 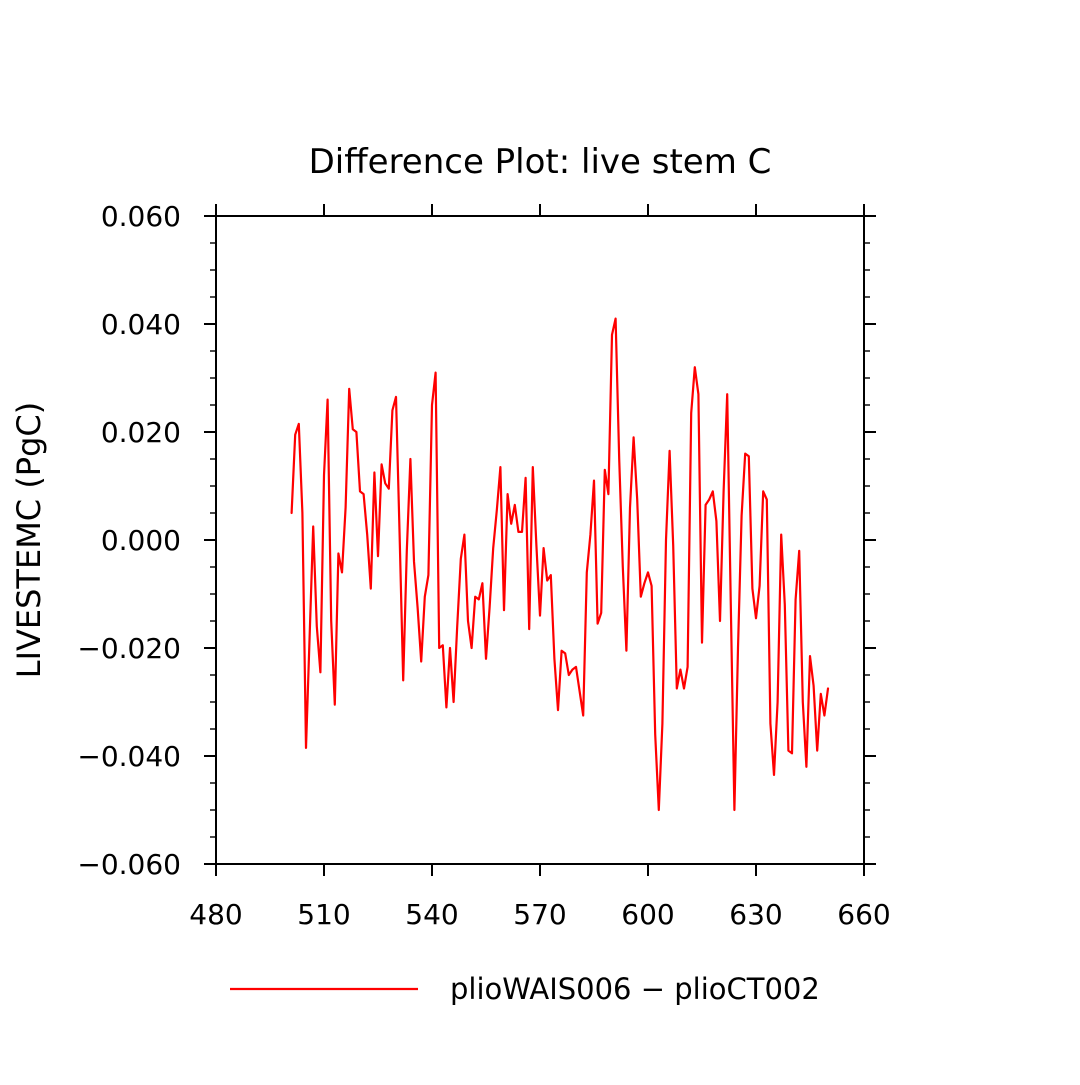 I want to click on x-tick-label: 510, so click(x=323, y=914).